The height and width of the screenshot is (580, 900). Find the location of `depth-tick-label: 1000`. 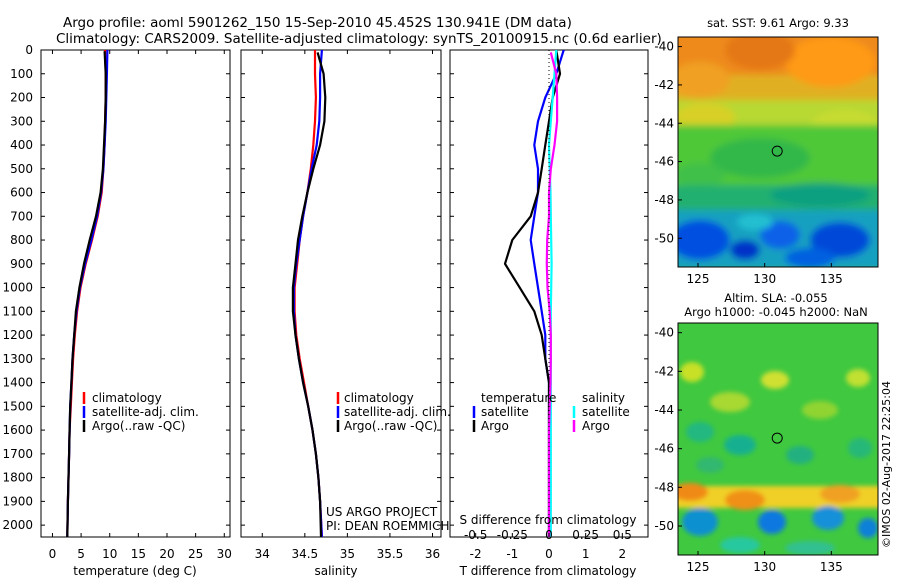

depth-tick-label: 1000 is located at coordinates (17, 288).